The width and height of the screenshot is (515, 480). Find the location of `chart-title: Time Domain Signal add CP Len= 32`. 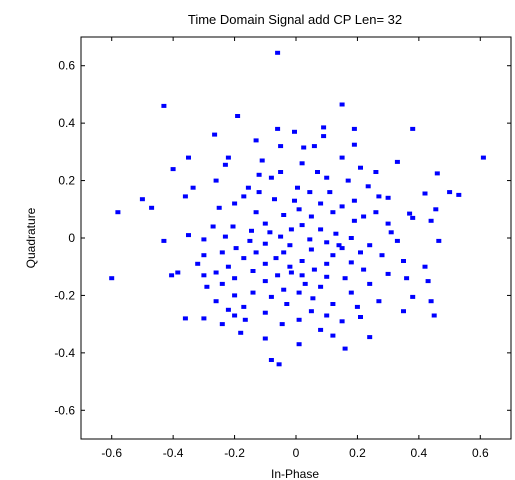

chart-title: Time Domain Signal add CP Len= 32 is located at coordinates (295, 19).